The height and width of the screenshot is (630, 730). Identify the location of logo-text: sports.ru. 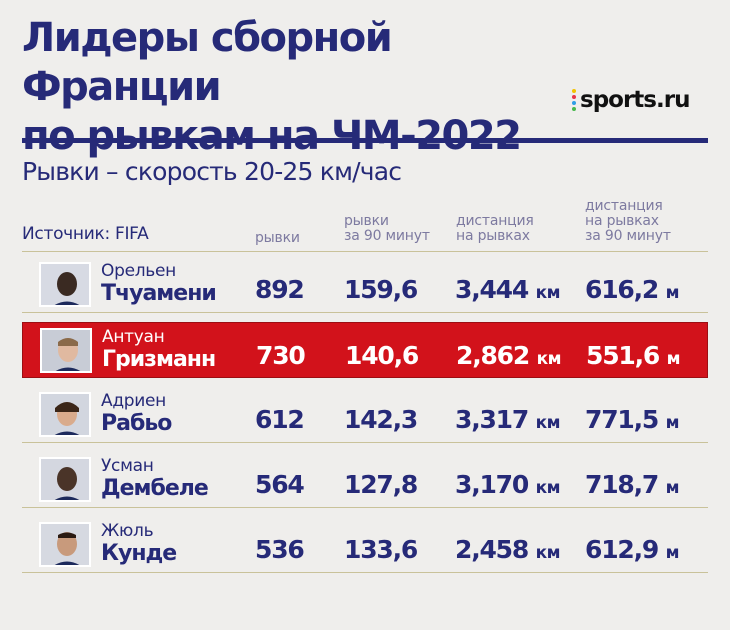
(635, 100).